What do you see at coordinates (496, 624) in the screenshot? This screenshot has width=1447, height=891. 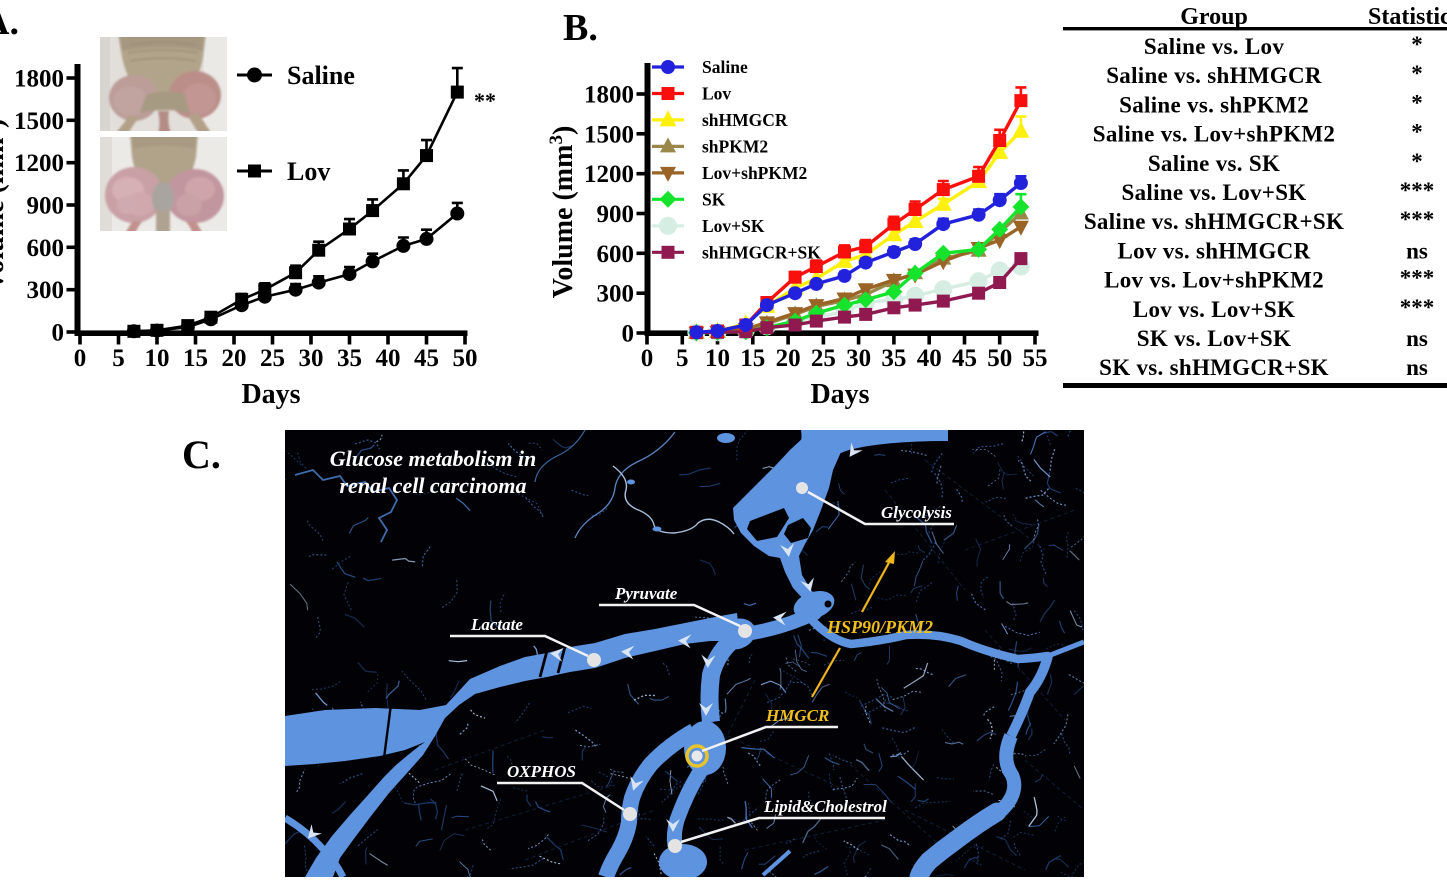 I see `svg-text: Lactate` at bounding box center [496, 624].